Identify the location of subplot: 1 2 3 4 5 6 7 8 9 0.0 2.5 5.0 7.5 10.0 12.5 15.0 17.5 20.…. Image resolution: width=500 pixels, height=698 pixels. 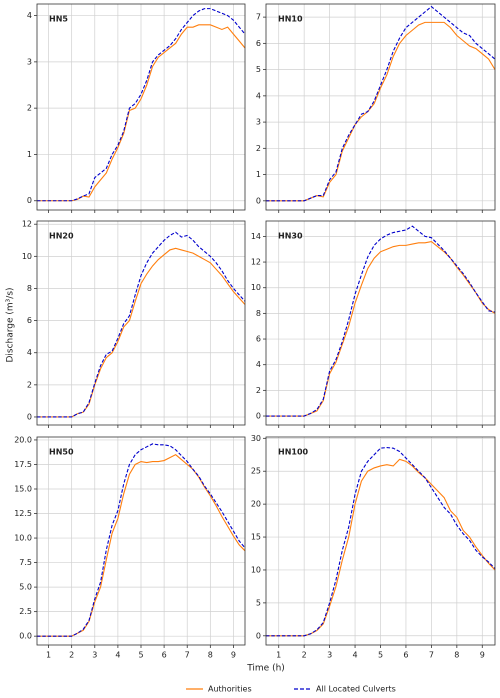
(130, 547).